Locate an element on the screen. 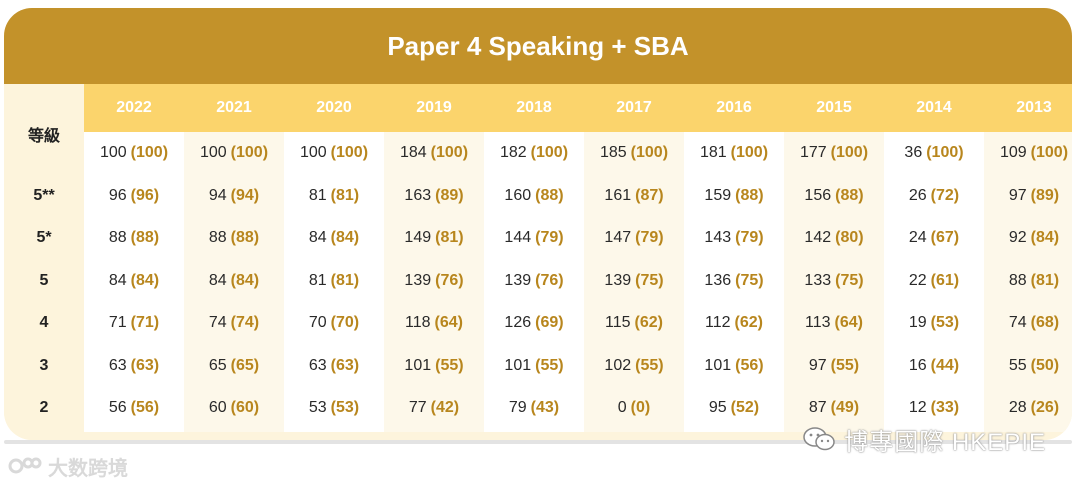 The height and width of the screenshot is (486, 1080). cell-percent: (62) is located at coordinates (648, 323).